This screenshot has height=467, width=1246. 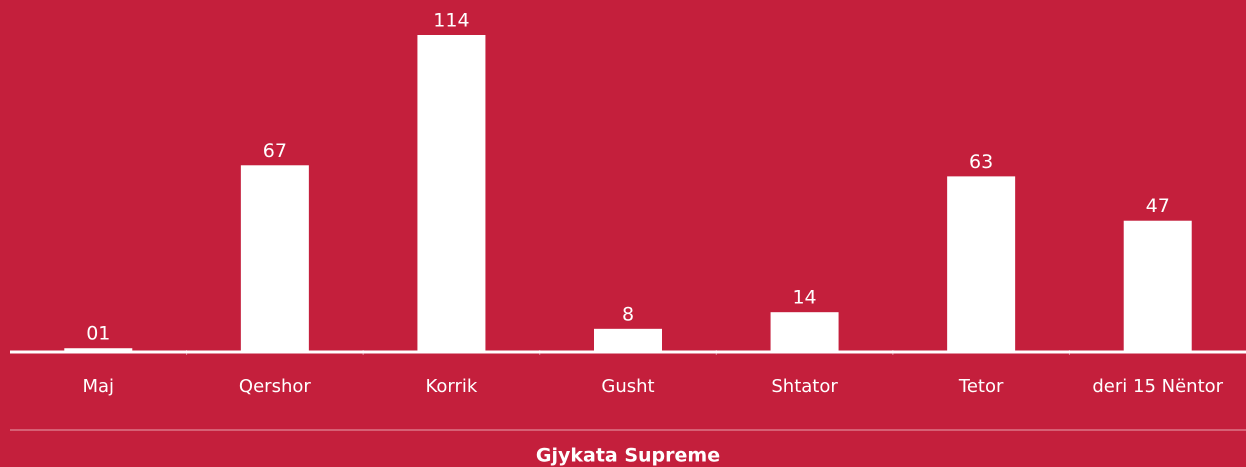 I want to click on x-tick-label: deri 15 Nëntor, so click(x=1157, y=386).